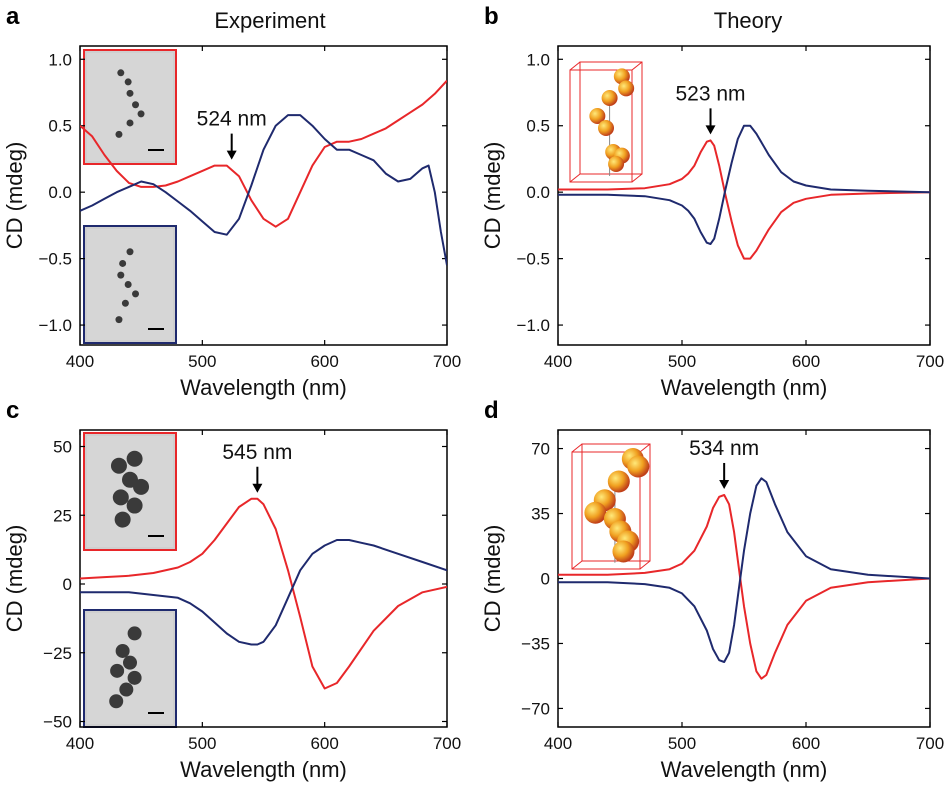  Describe the element at coordinates (232, 119) in the screenshot. I see `peak-annotation-label: 524 nm` at that location.